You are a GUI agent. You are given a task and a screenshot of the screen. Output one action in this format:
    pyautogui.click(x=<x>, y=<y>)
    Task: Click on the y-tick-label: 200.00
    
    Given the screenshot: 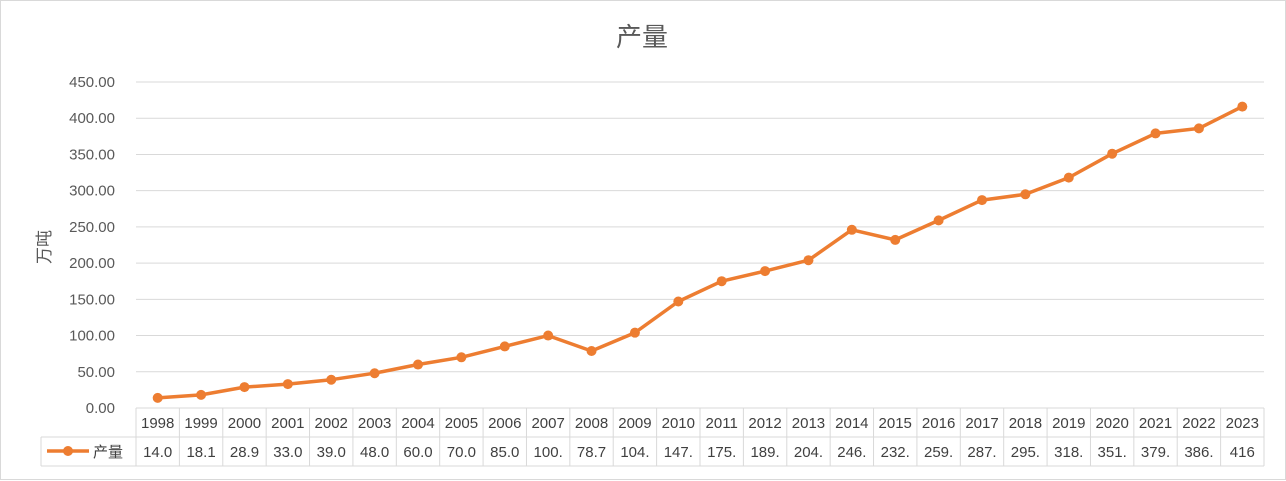 What is the action you would take?
    pyautogui.click(x=92, y=263)
    